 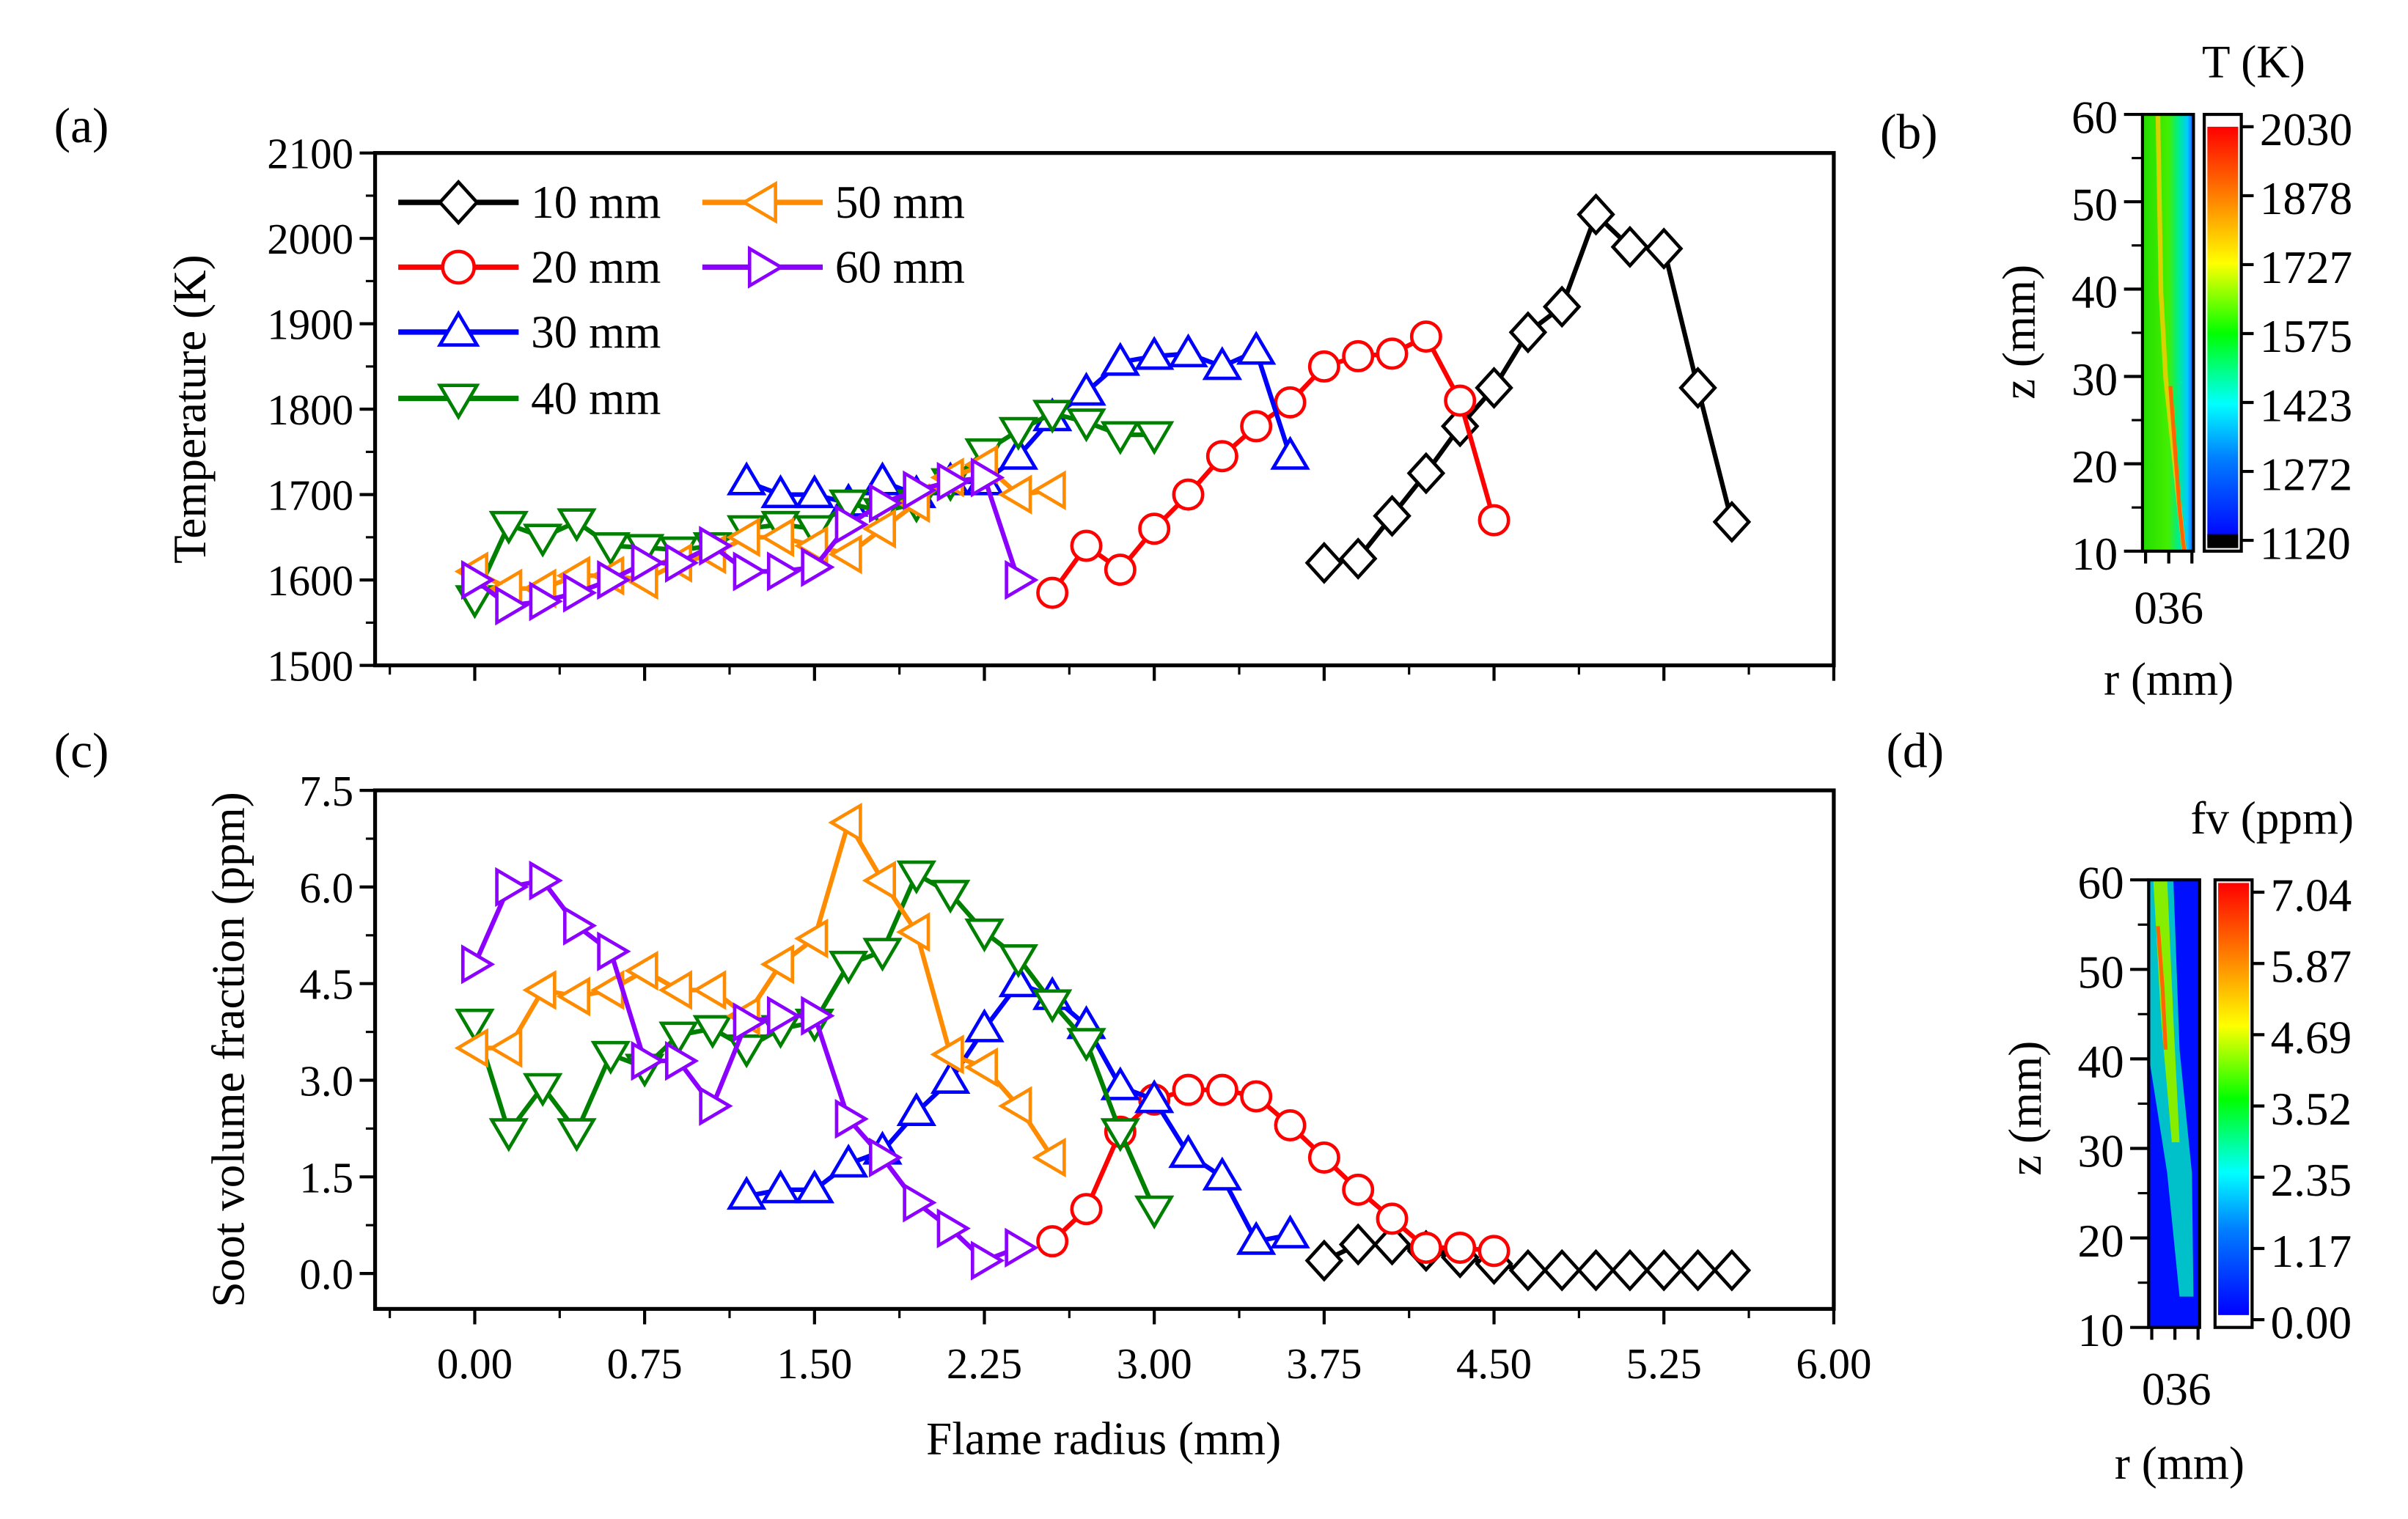 I want to click on y-tick-label: 50, so click(x=2094, y=205).